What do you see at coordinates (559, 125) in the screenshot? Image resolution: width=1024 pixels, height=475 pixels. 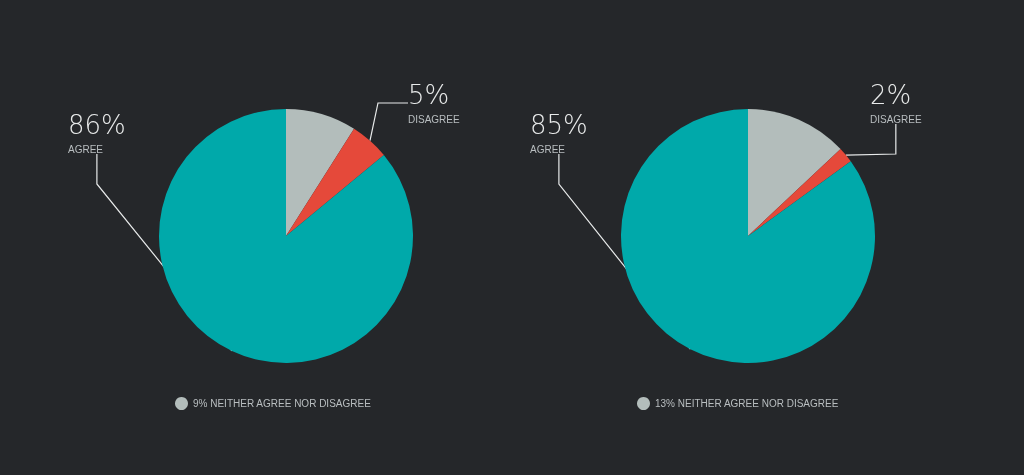 I see `data-label: 85%` at bounding box center [559, 125].